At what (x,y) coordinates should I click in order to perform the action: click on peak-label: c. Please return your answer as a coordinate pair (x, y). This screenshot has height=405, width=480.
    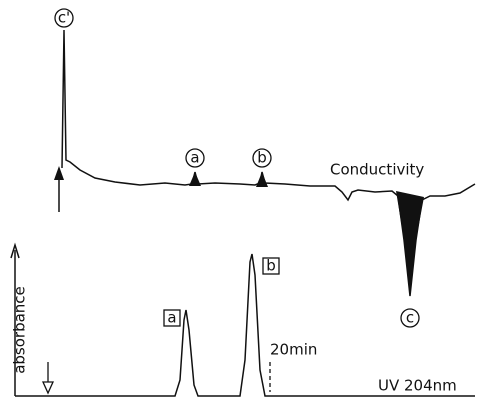
    Looking at the image, I should click on (410, 318).